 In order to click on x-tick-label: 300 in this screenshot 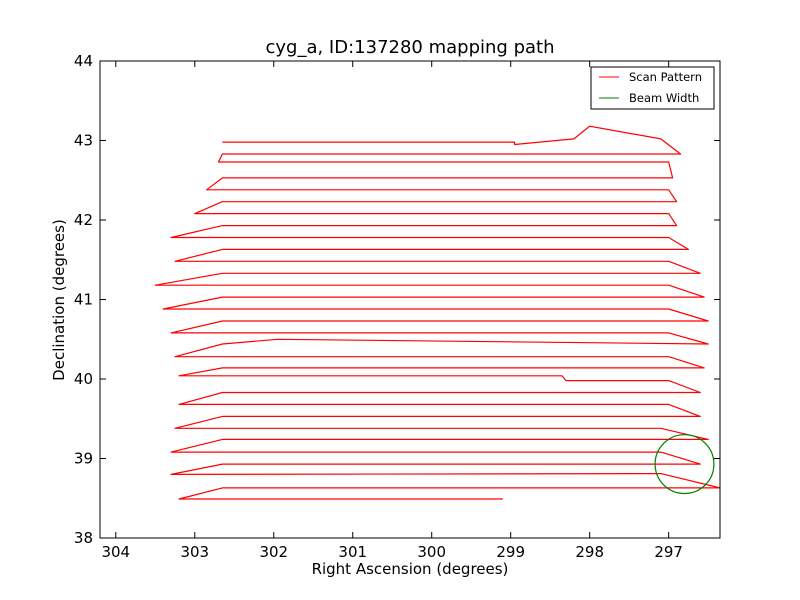, I will do `click(431, 552)`.